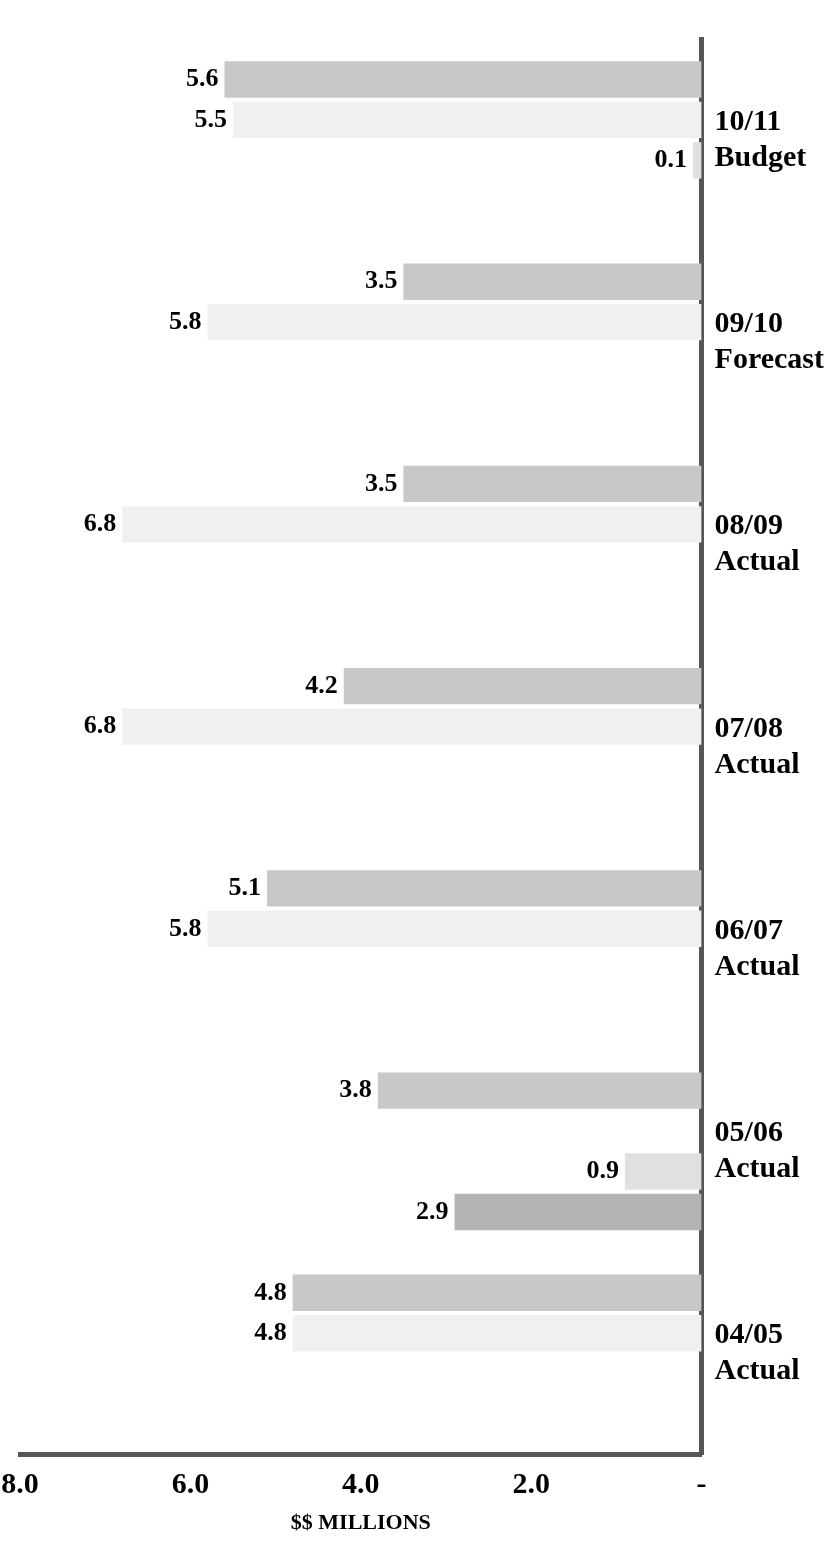 The height and width of the screenshot is (1551, 837). I want to click on data-label: 0.9, so click(602, 1170).